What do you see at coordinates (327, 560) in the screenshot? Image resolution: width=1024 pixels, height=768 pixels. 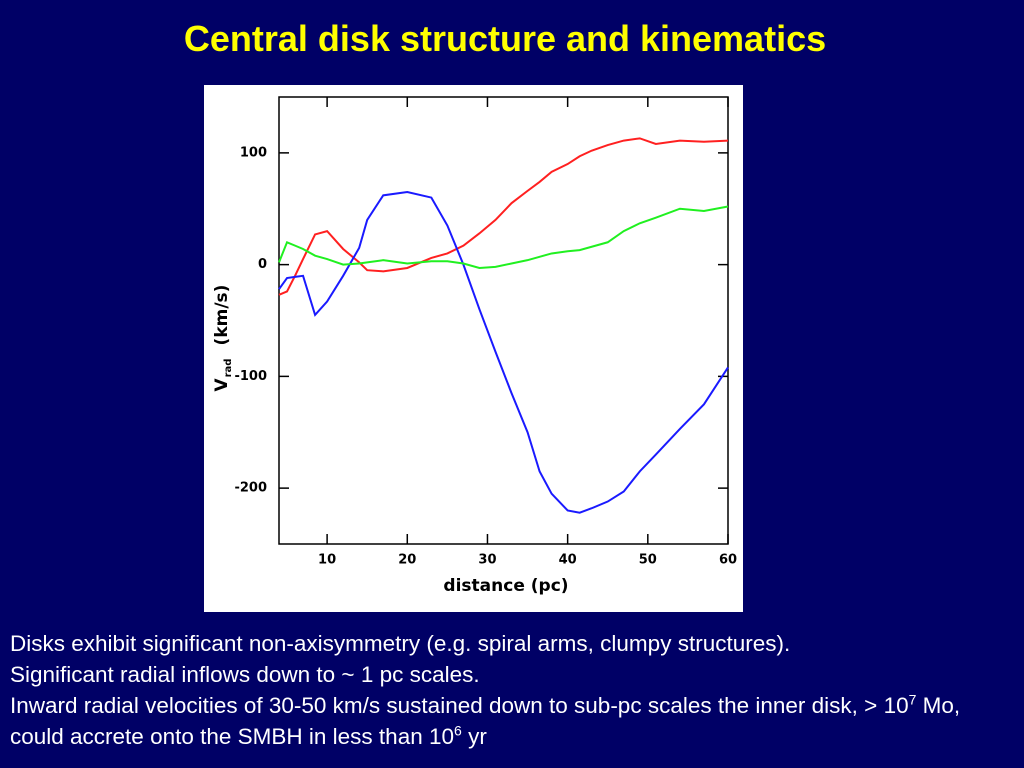 I see `x-tick-label: 10` at bounding box center [327, 560].